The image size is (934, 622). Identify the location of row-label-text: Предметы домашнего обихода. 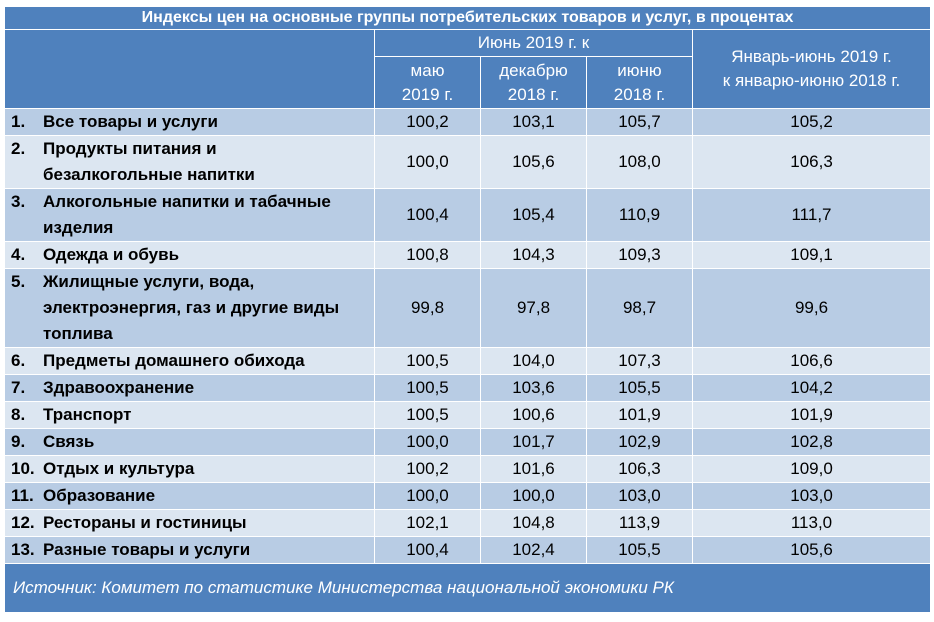
(174, 361).